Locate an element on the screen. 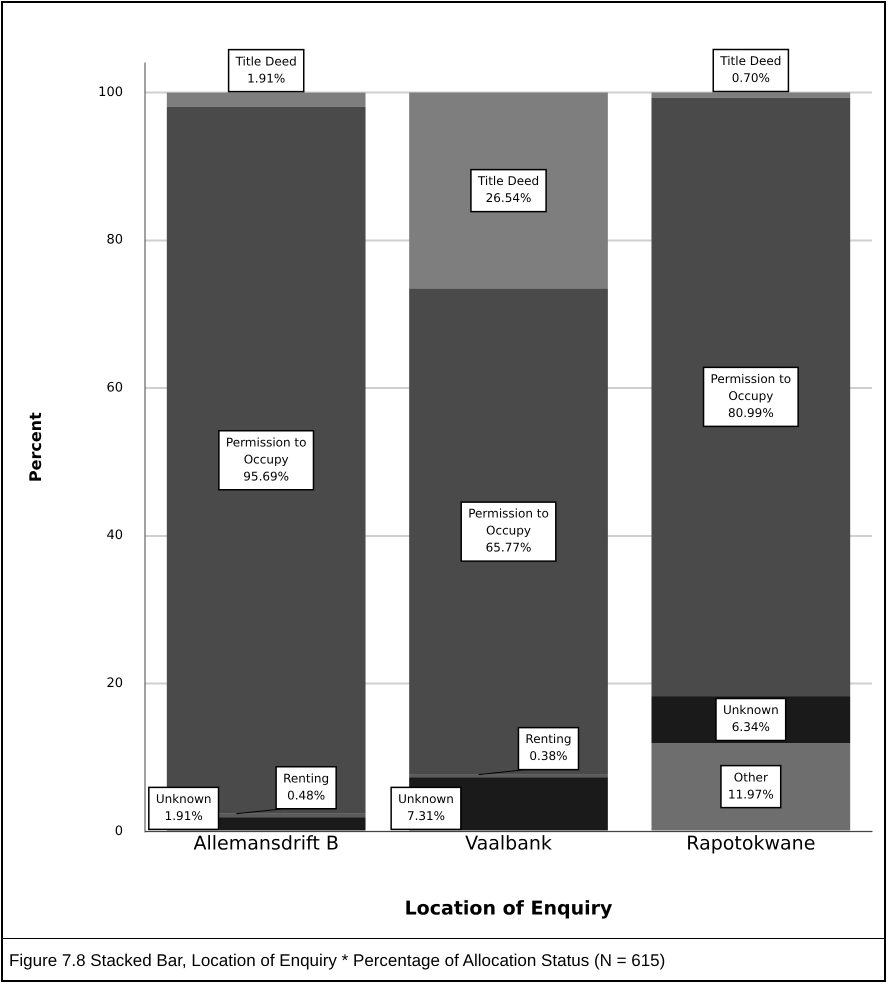 Image resolution: width=889 pixels, height=985 pixels. series-label: Unknown is located at coordinates (750, 710).